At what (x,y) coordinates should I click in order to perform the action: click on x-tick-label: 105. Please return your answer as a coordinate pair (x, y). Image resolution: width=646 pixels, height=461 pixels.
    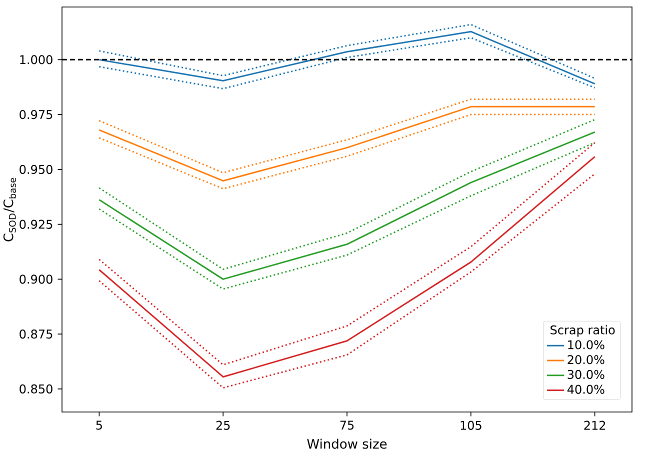
    Looking at the image, I should click on (471, 425).